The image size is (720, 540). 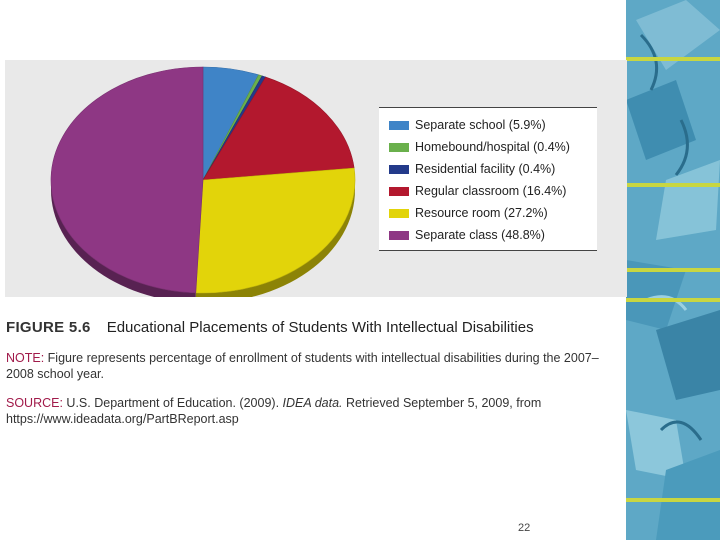 I want to click on legend-item: Homebound/hospital (0.4%), so click(x=479, y=147).